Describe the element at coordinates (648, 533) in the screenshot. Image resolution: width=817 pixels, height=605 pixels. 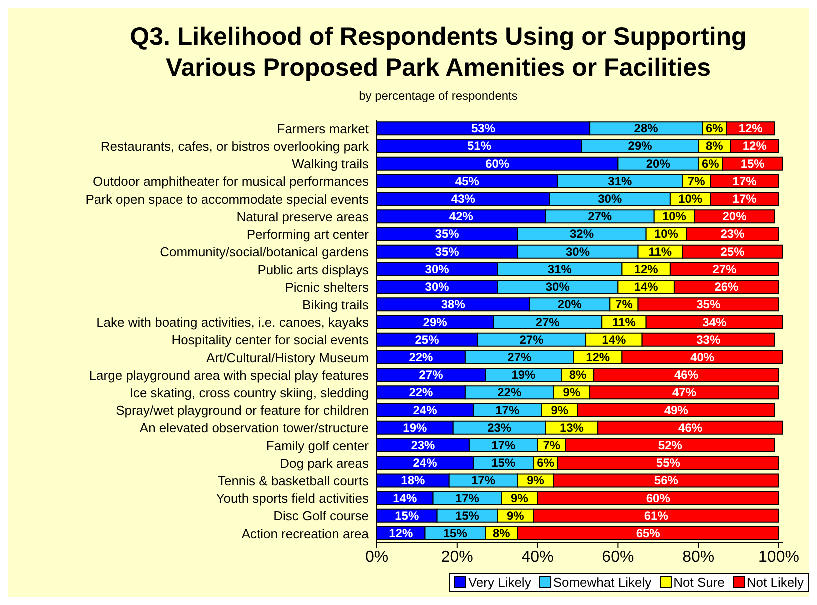
I see `data-label: 65%` at that location.